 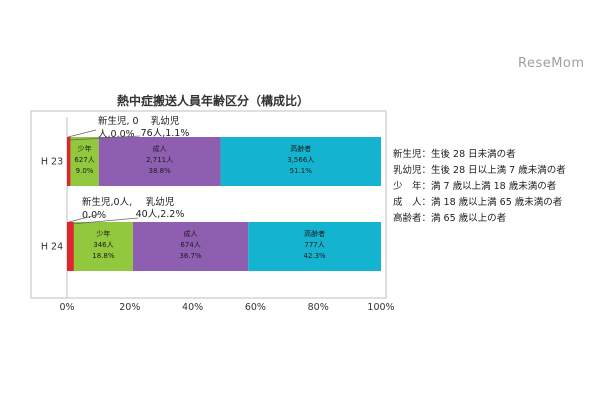 I want to click on legend-note-elderly: 高齢者：満 65 歳以上の者, so click(x=450, y=218).